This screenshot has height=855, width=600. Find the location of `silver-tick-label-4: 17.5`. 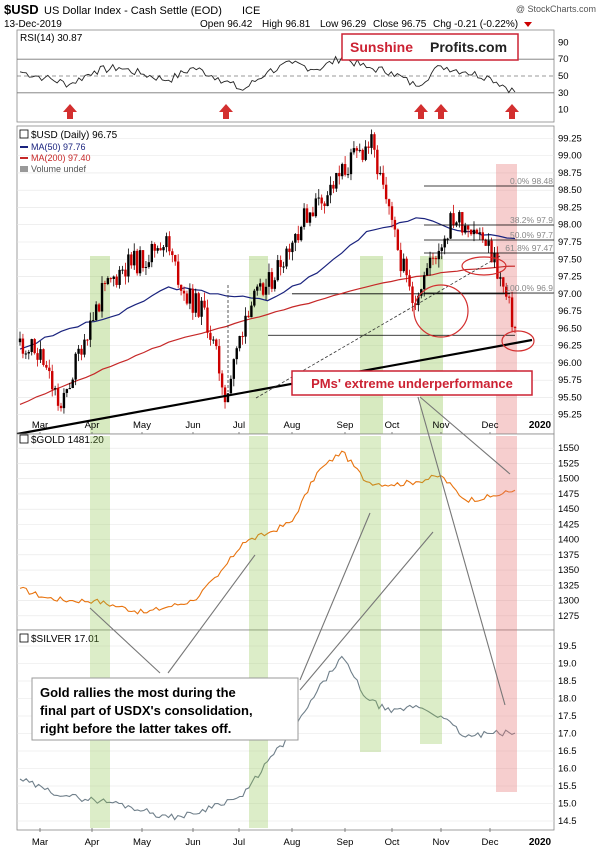

silver-tick-label-4: 17.5 is located at coordinates (567, 716).